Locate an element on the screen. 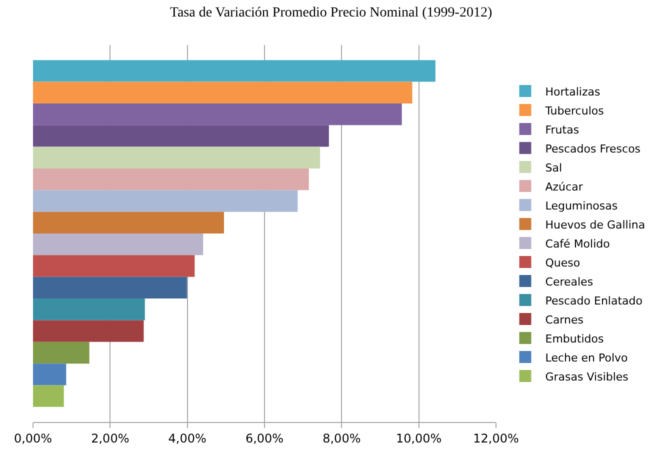 Image resolution: width=662 pixels, height=462 pixels. legend-label: Pescado Enlatado is located at coordinates (594, 301).